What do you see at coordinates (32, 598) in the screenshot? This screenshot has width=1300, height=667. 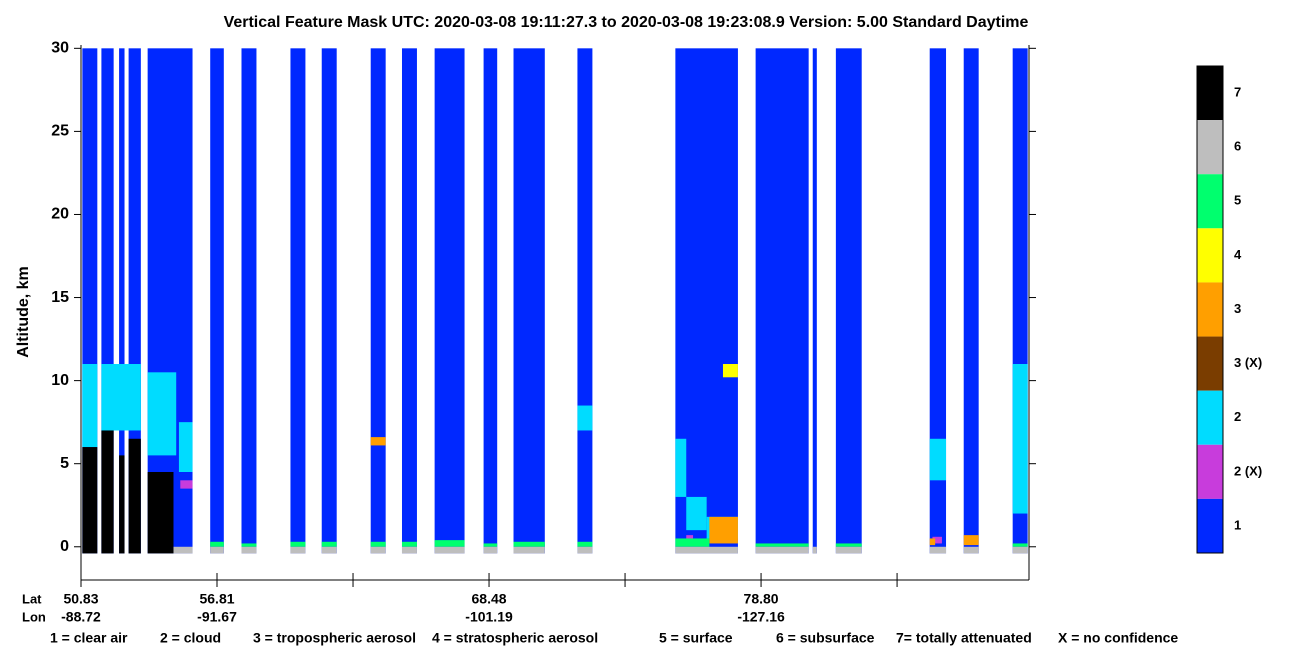 I see `lat-label: Lat` at bounding box center [32, 598].